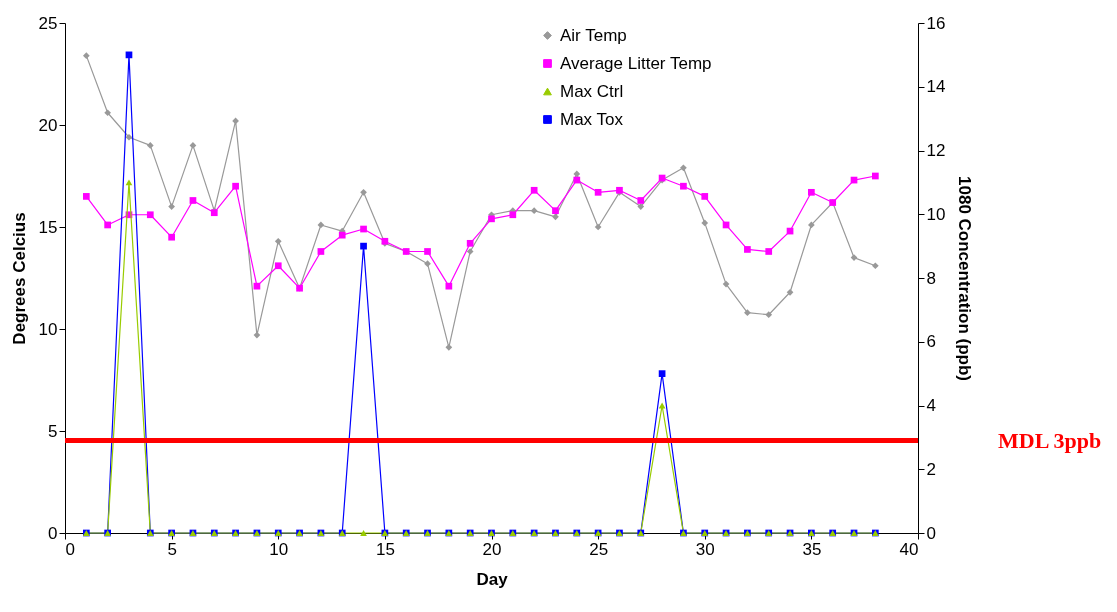 The image size is (1117, 612). I want to click on x-tick-label: 40, so click(909, 549).